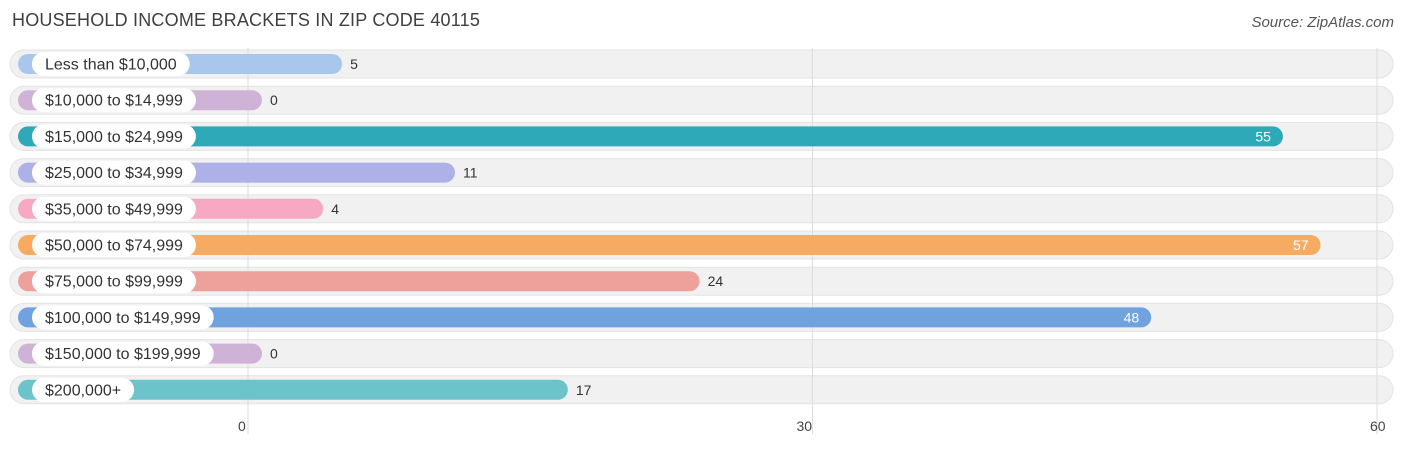 The image size is (1406, 450). Describe the element at coordinates (716, 281) in the screenshot. I see `value-label: 24` at that location.